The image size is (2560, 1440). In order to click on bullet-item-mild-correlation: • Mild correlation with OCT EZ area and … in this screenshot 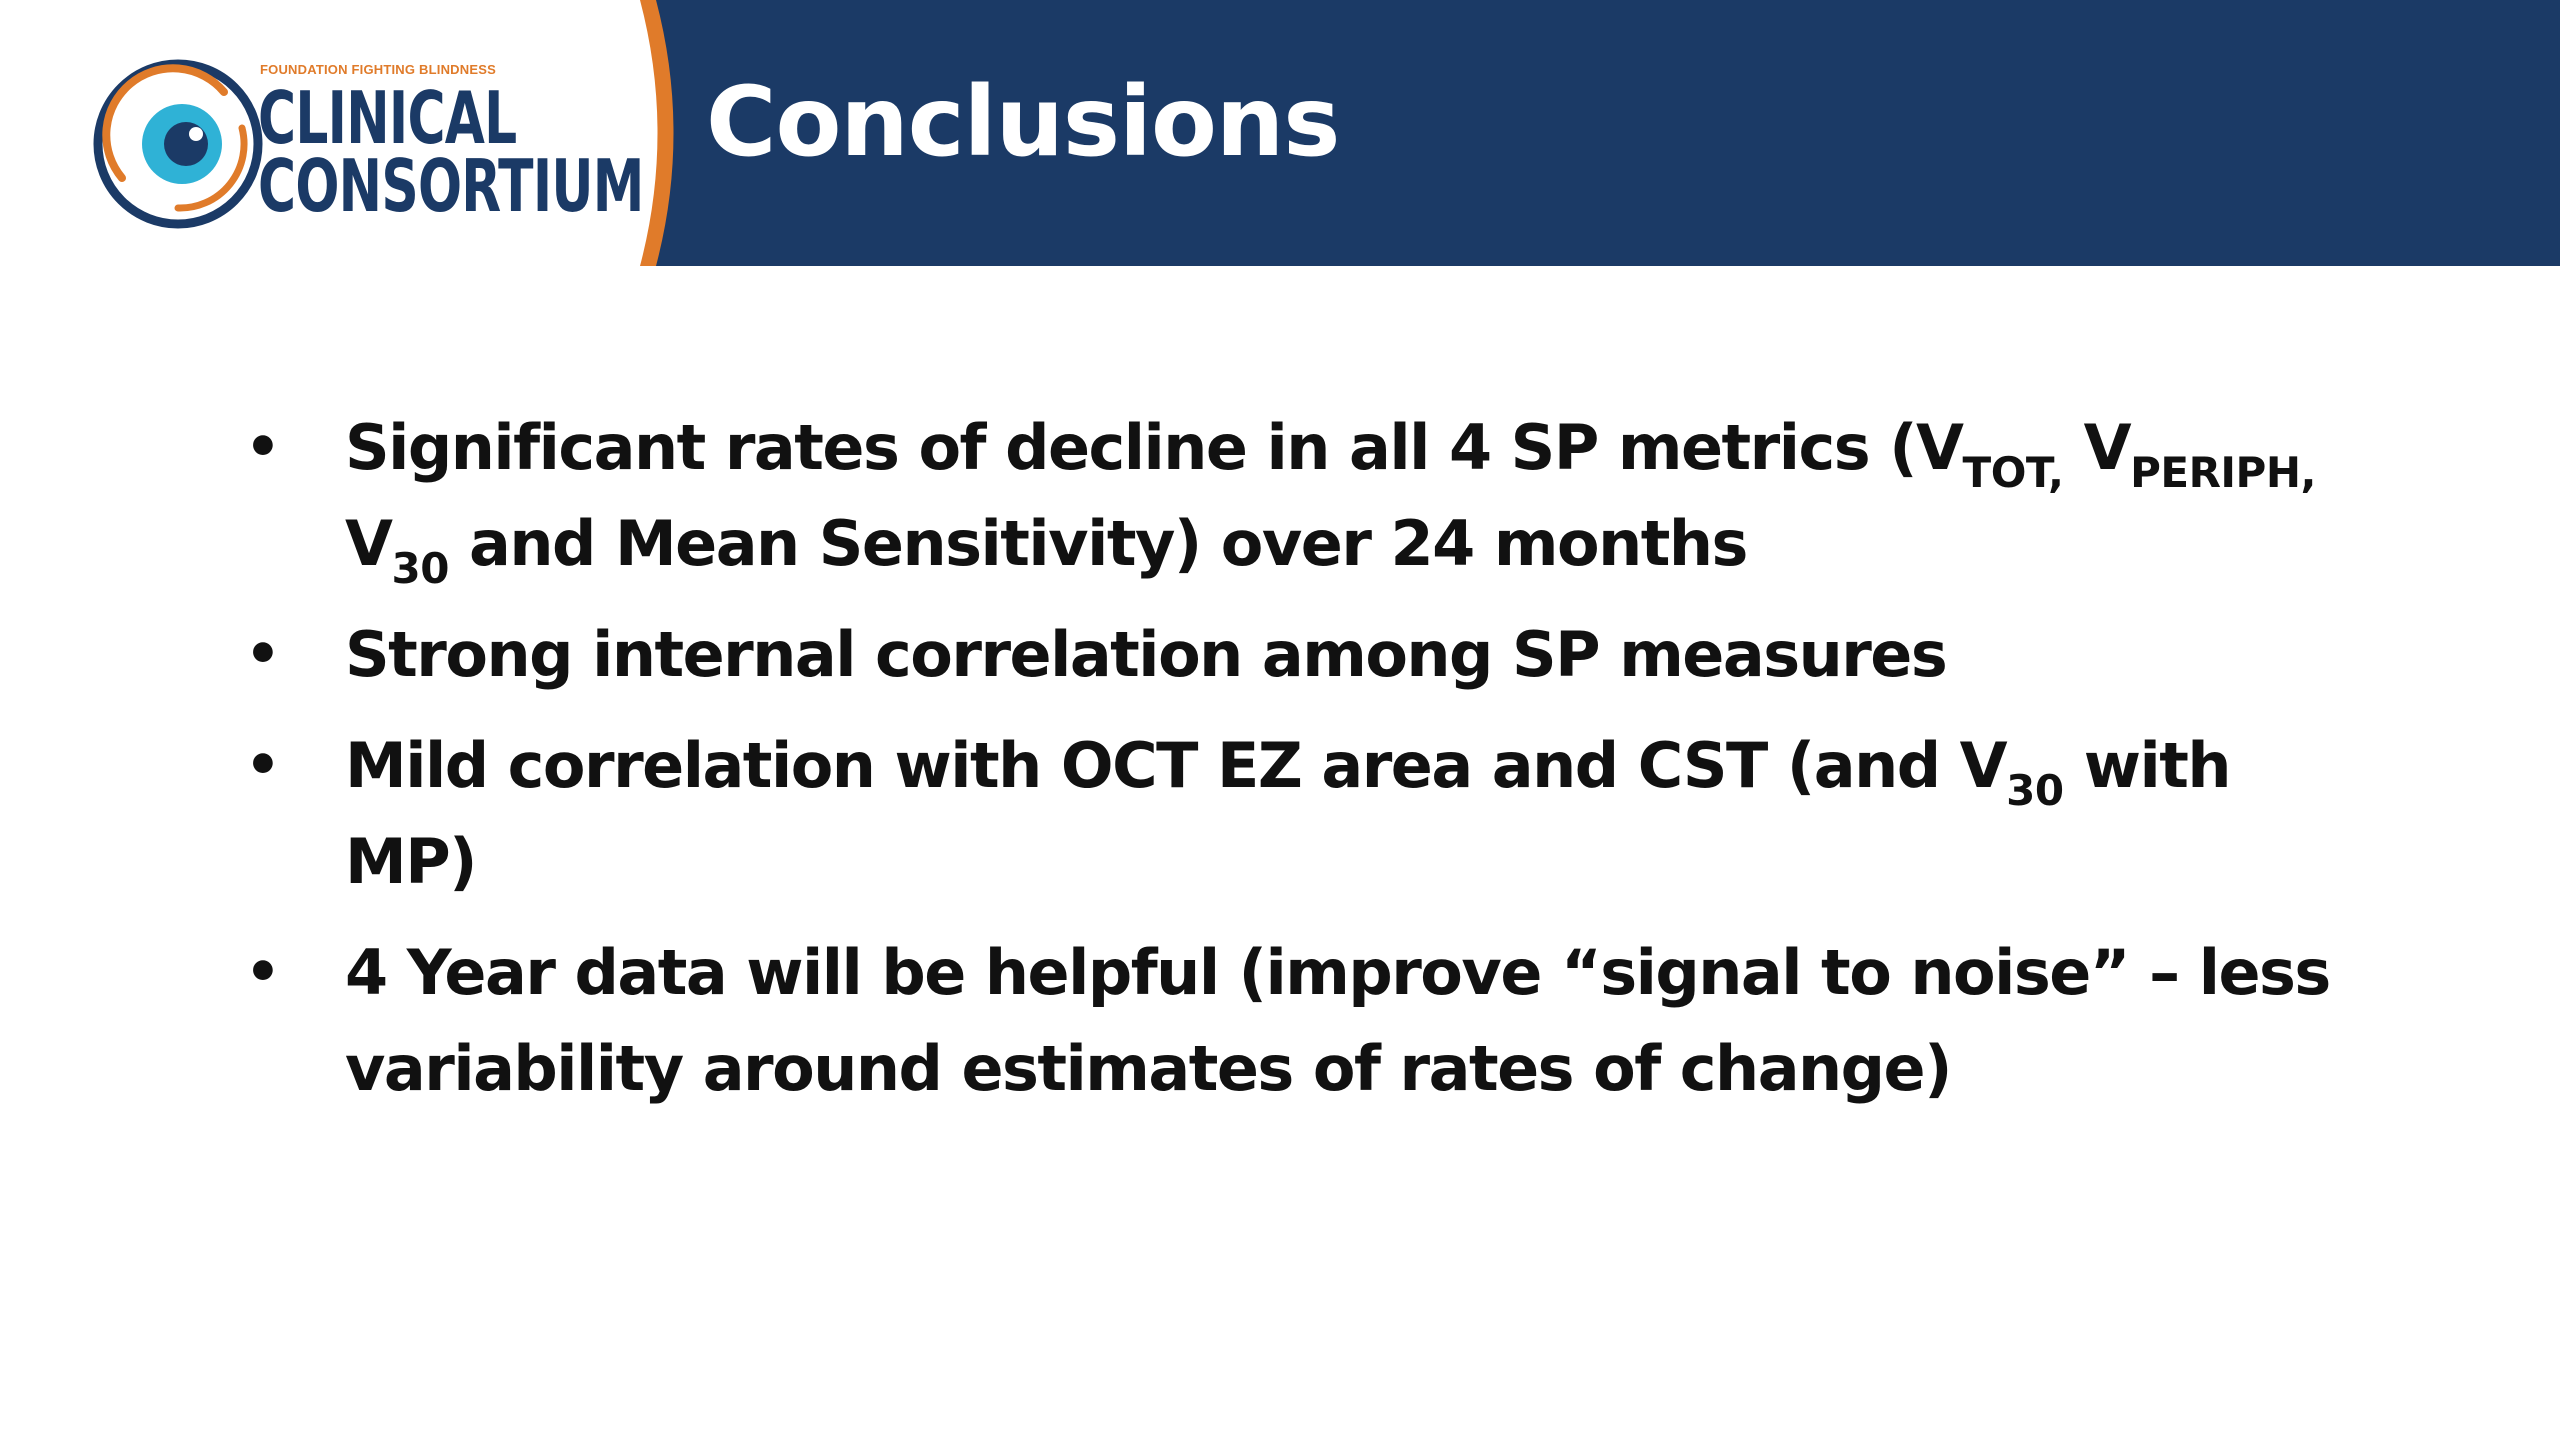, I will do `click(1295, 814)`.